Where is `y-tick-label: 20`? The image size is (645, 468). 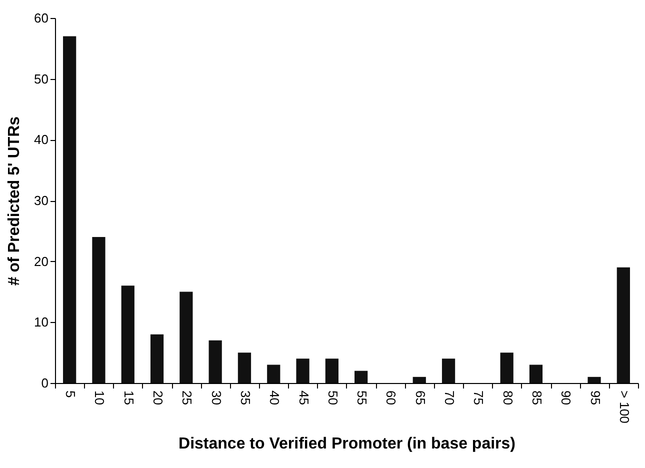 y-tick-label: 20 is located at coordinates (41, 261).